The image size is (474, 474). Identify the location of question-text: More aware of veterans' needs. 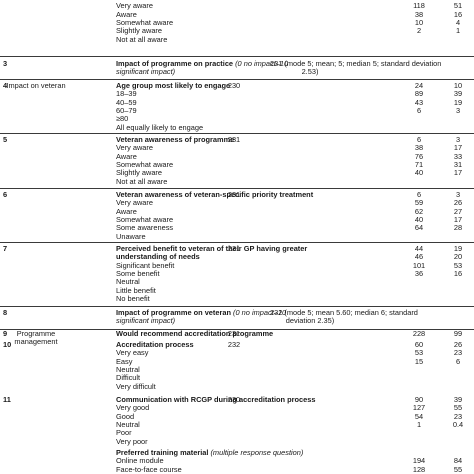
(169, 1).